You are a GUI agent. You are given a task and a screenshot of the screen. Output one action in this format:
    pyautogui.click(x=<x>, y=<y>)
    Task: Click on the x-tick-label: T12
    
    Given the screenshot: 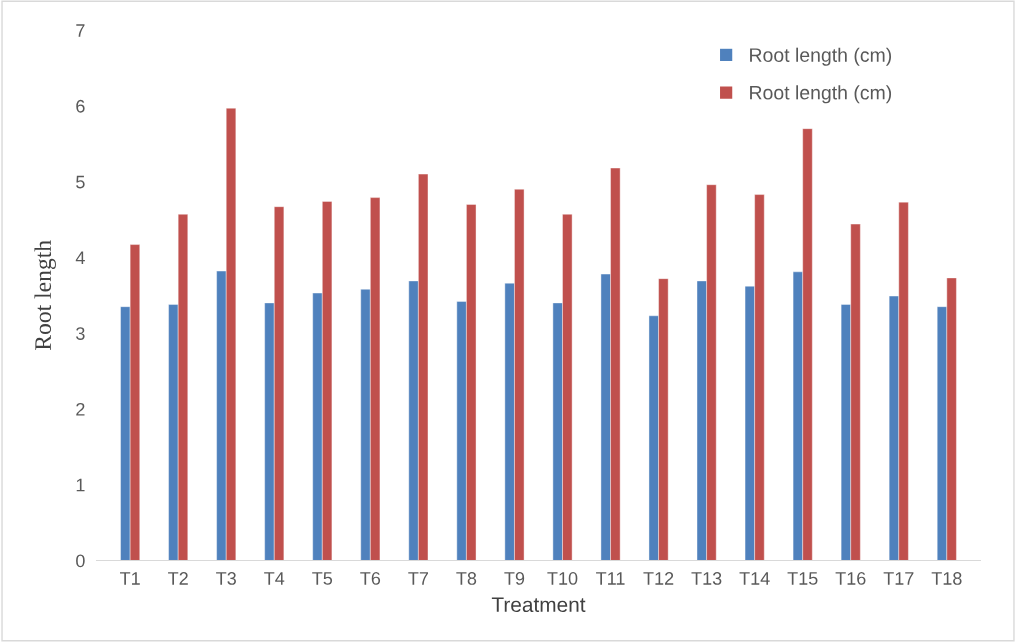 What is the action you would take?
    pyautogui.click(x=658, y=578)
    